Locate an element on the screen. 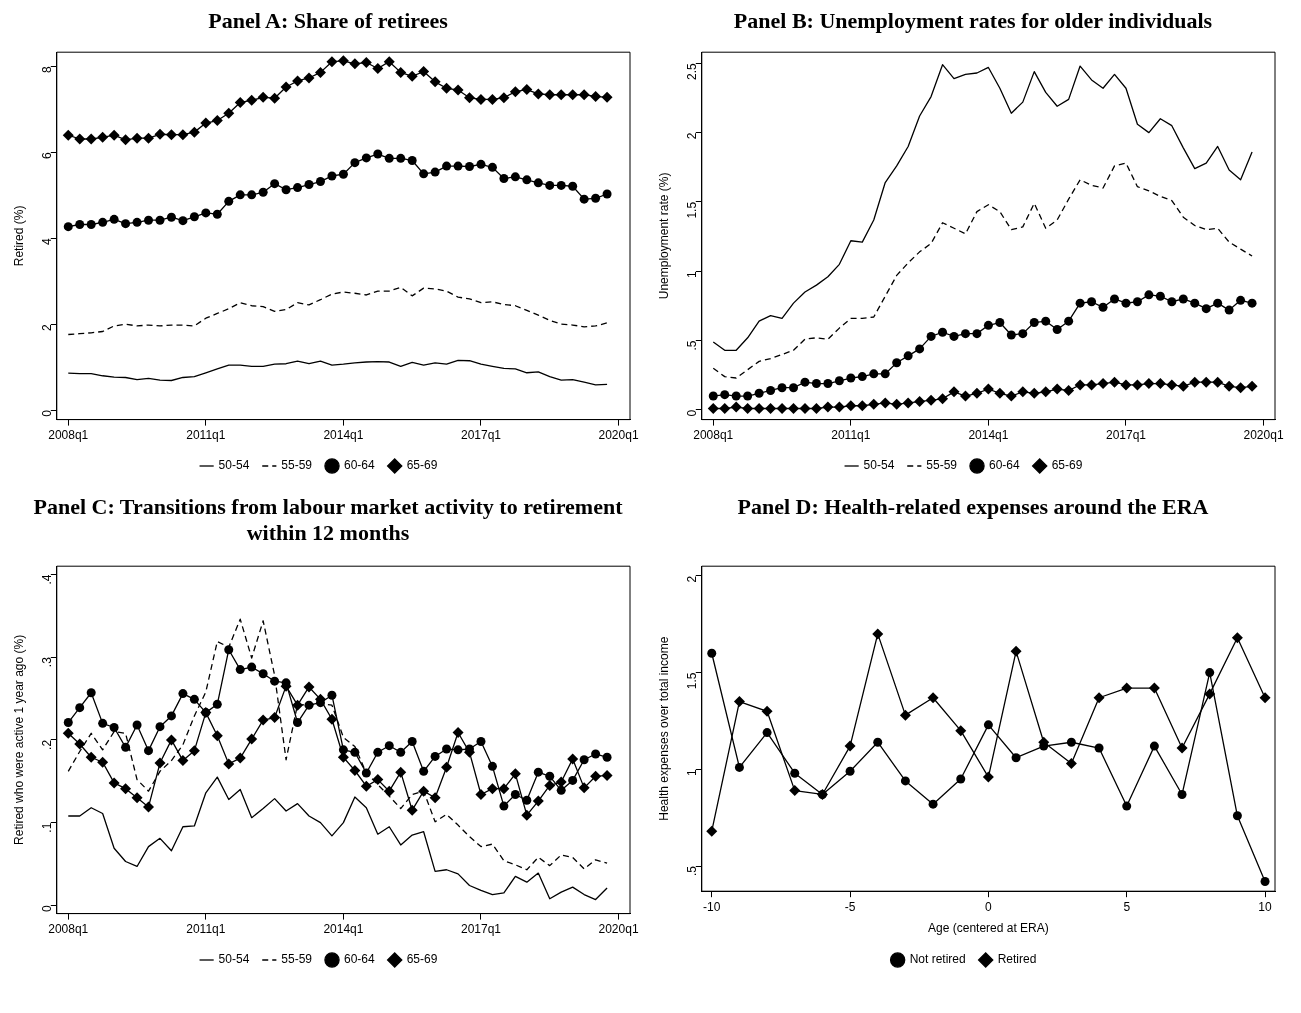 This screenshot has height=1013, width=1301. y-tick-label: .2 is located at coordinates (47, 744).